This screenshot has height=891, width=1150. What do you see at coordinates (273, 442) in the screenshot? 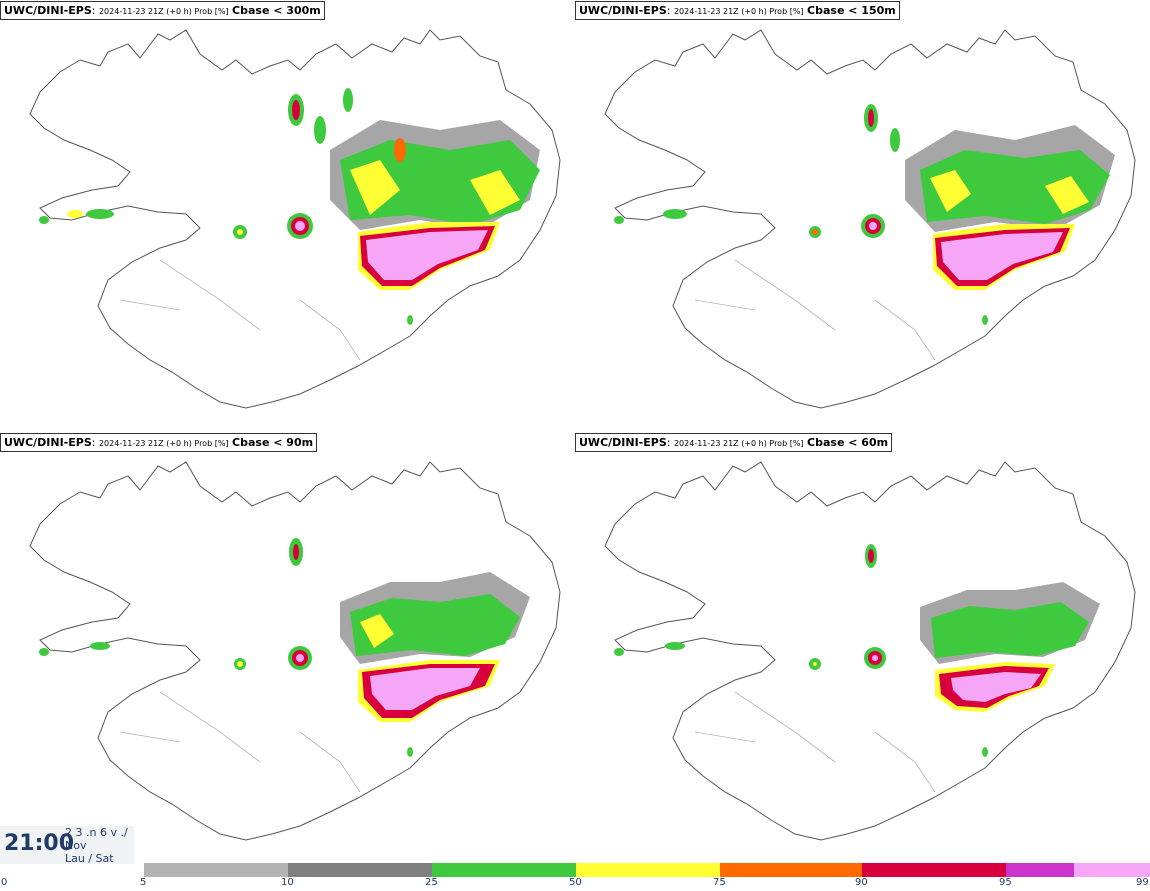
I see `parameter-label: Cbase < 90m` at bounding box center [273, 442].